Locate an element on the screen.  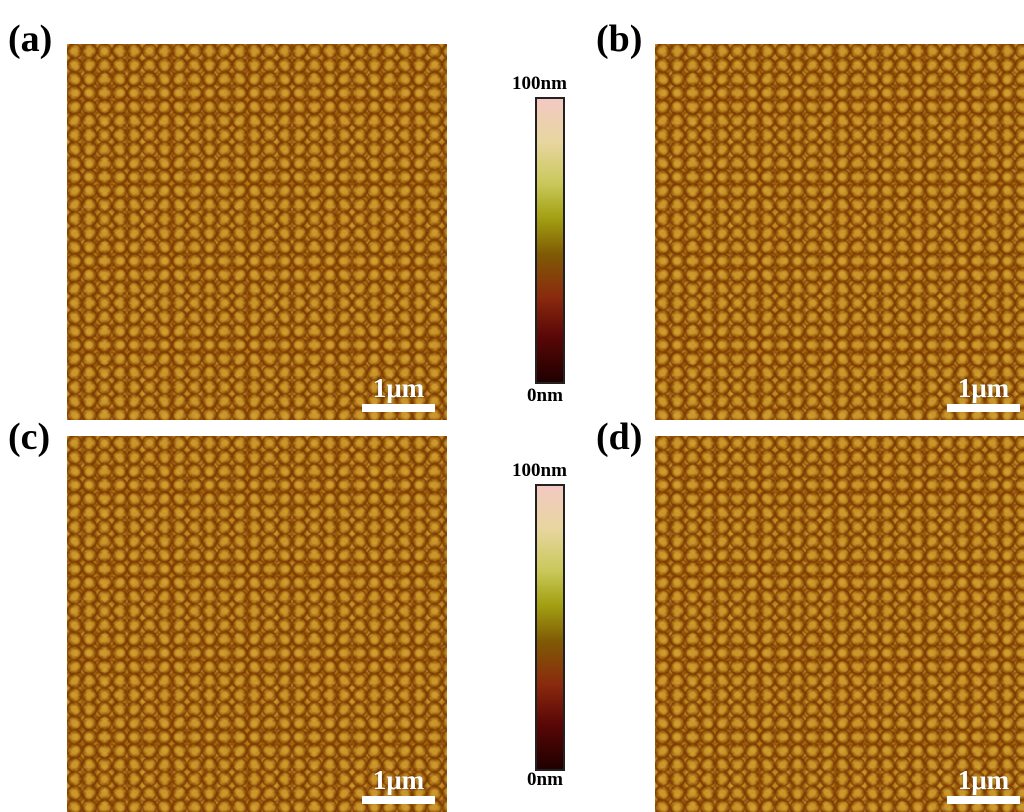
scale-bar-b: 1μm is located at coordinates (983, 393).